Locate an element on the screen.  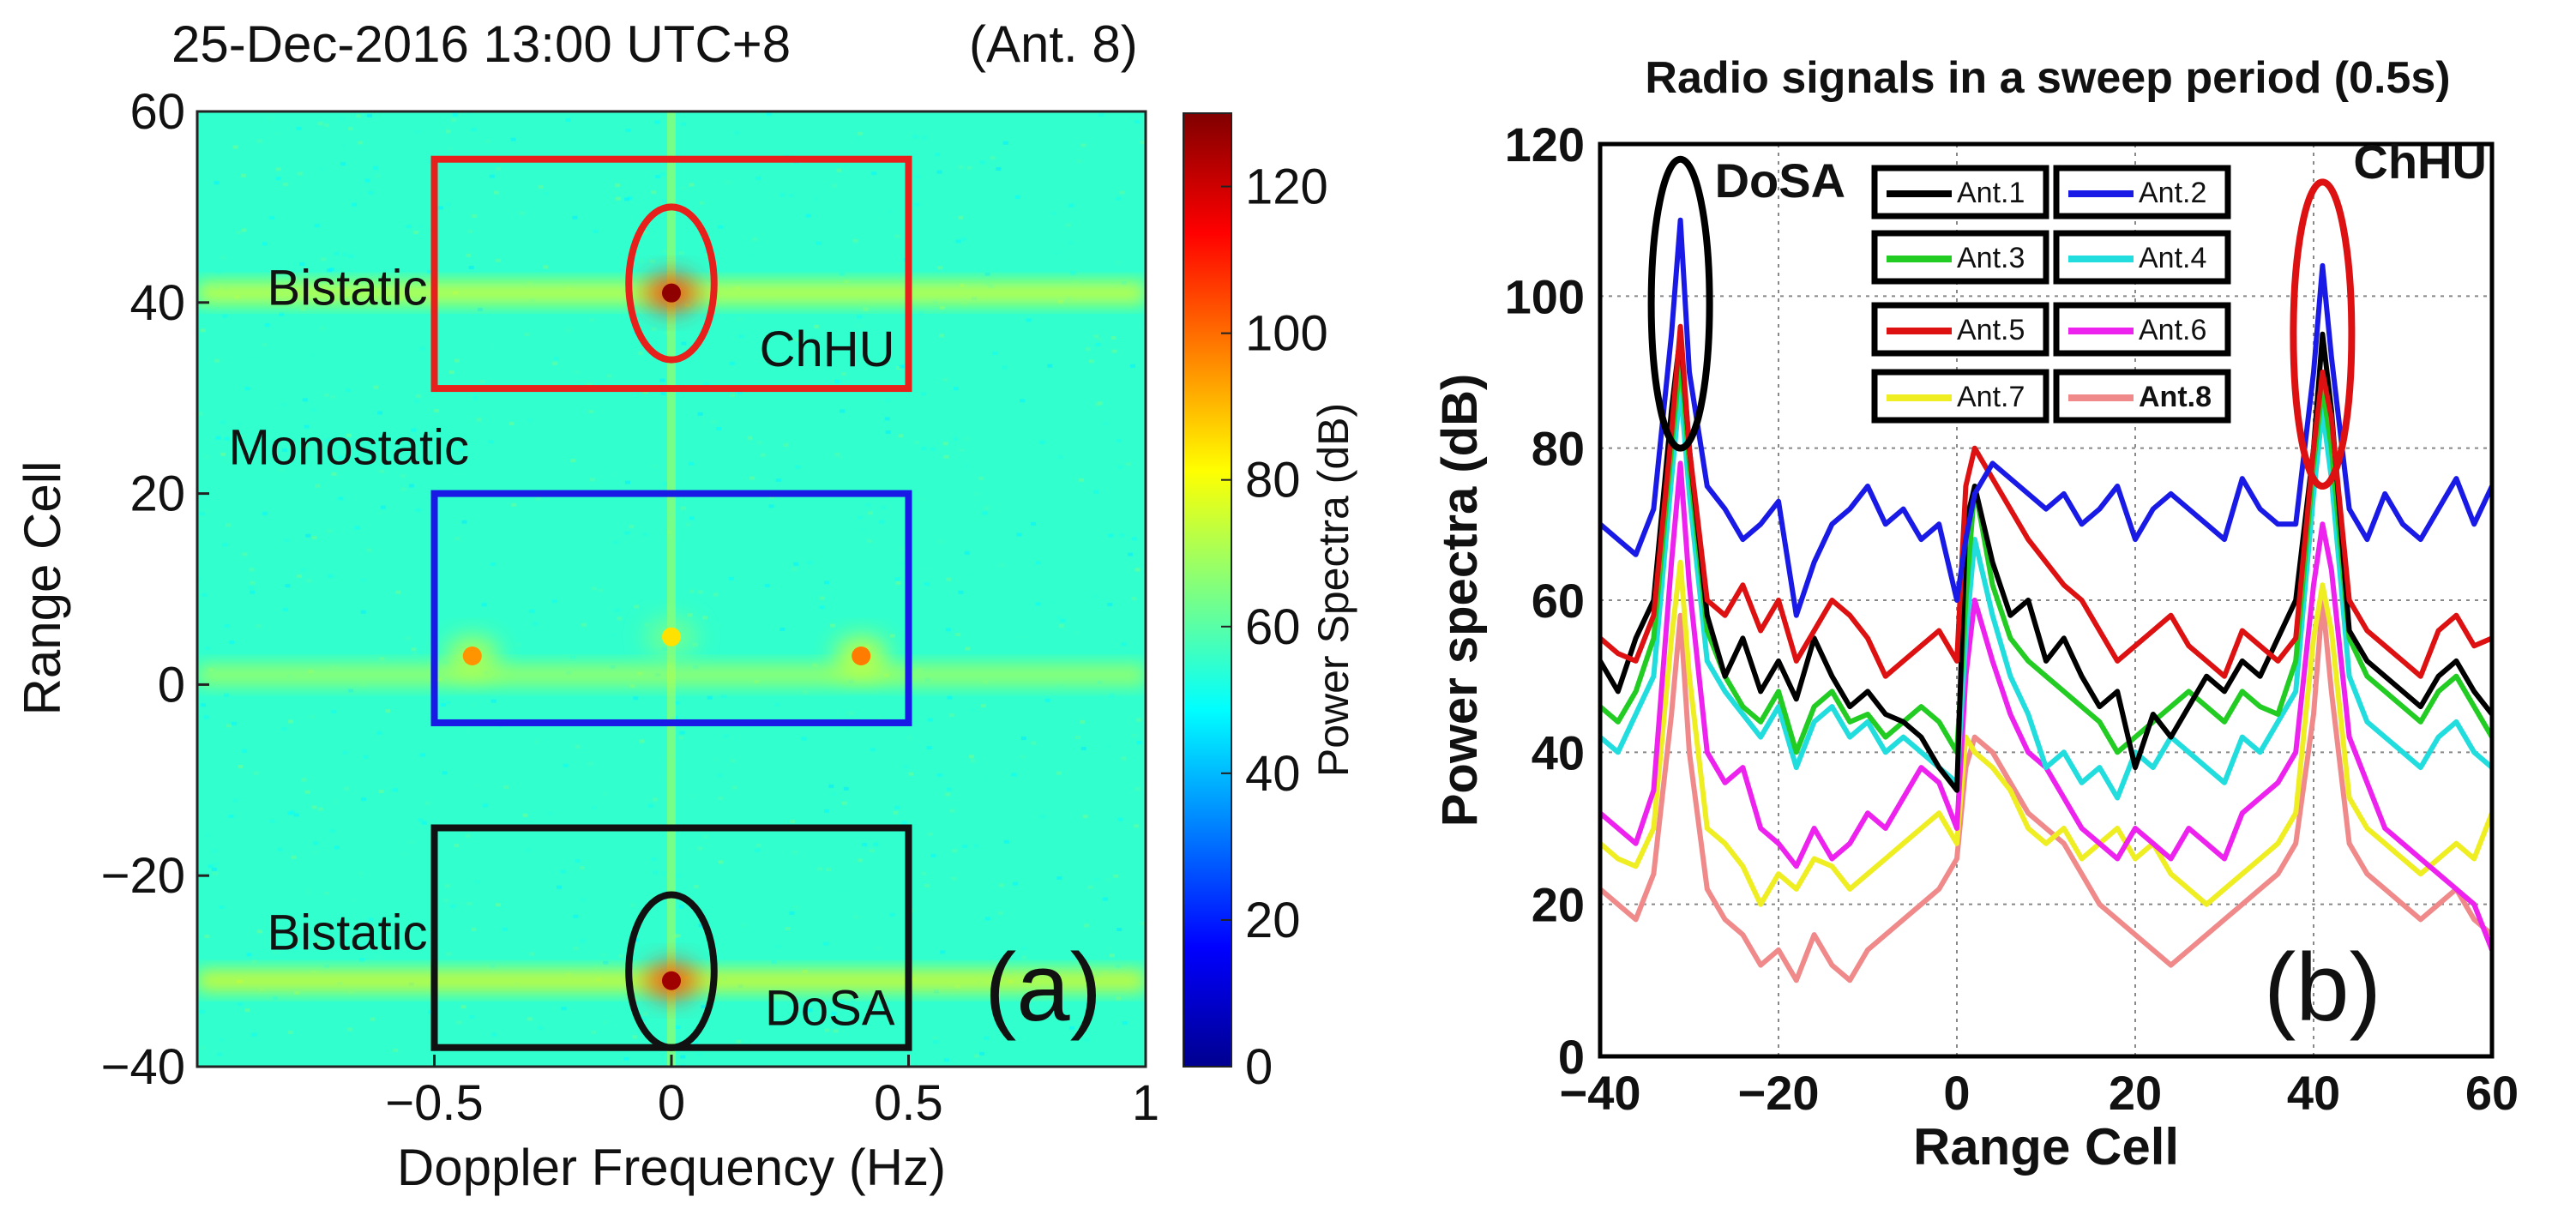
region-ellipse is located at coordinates (671, 971).